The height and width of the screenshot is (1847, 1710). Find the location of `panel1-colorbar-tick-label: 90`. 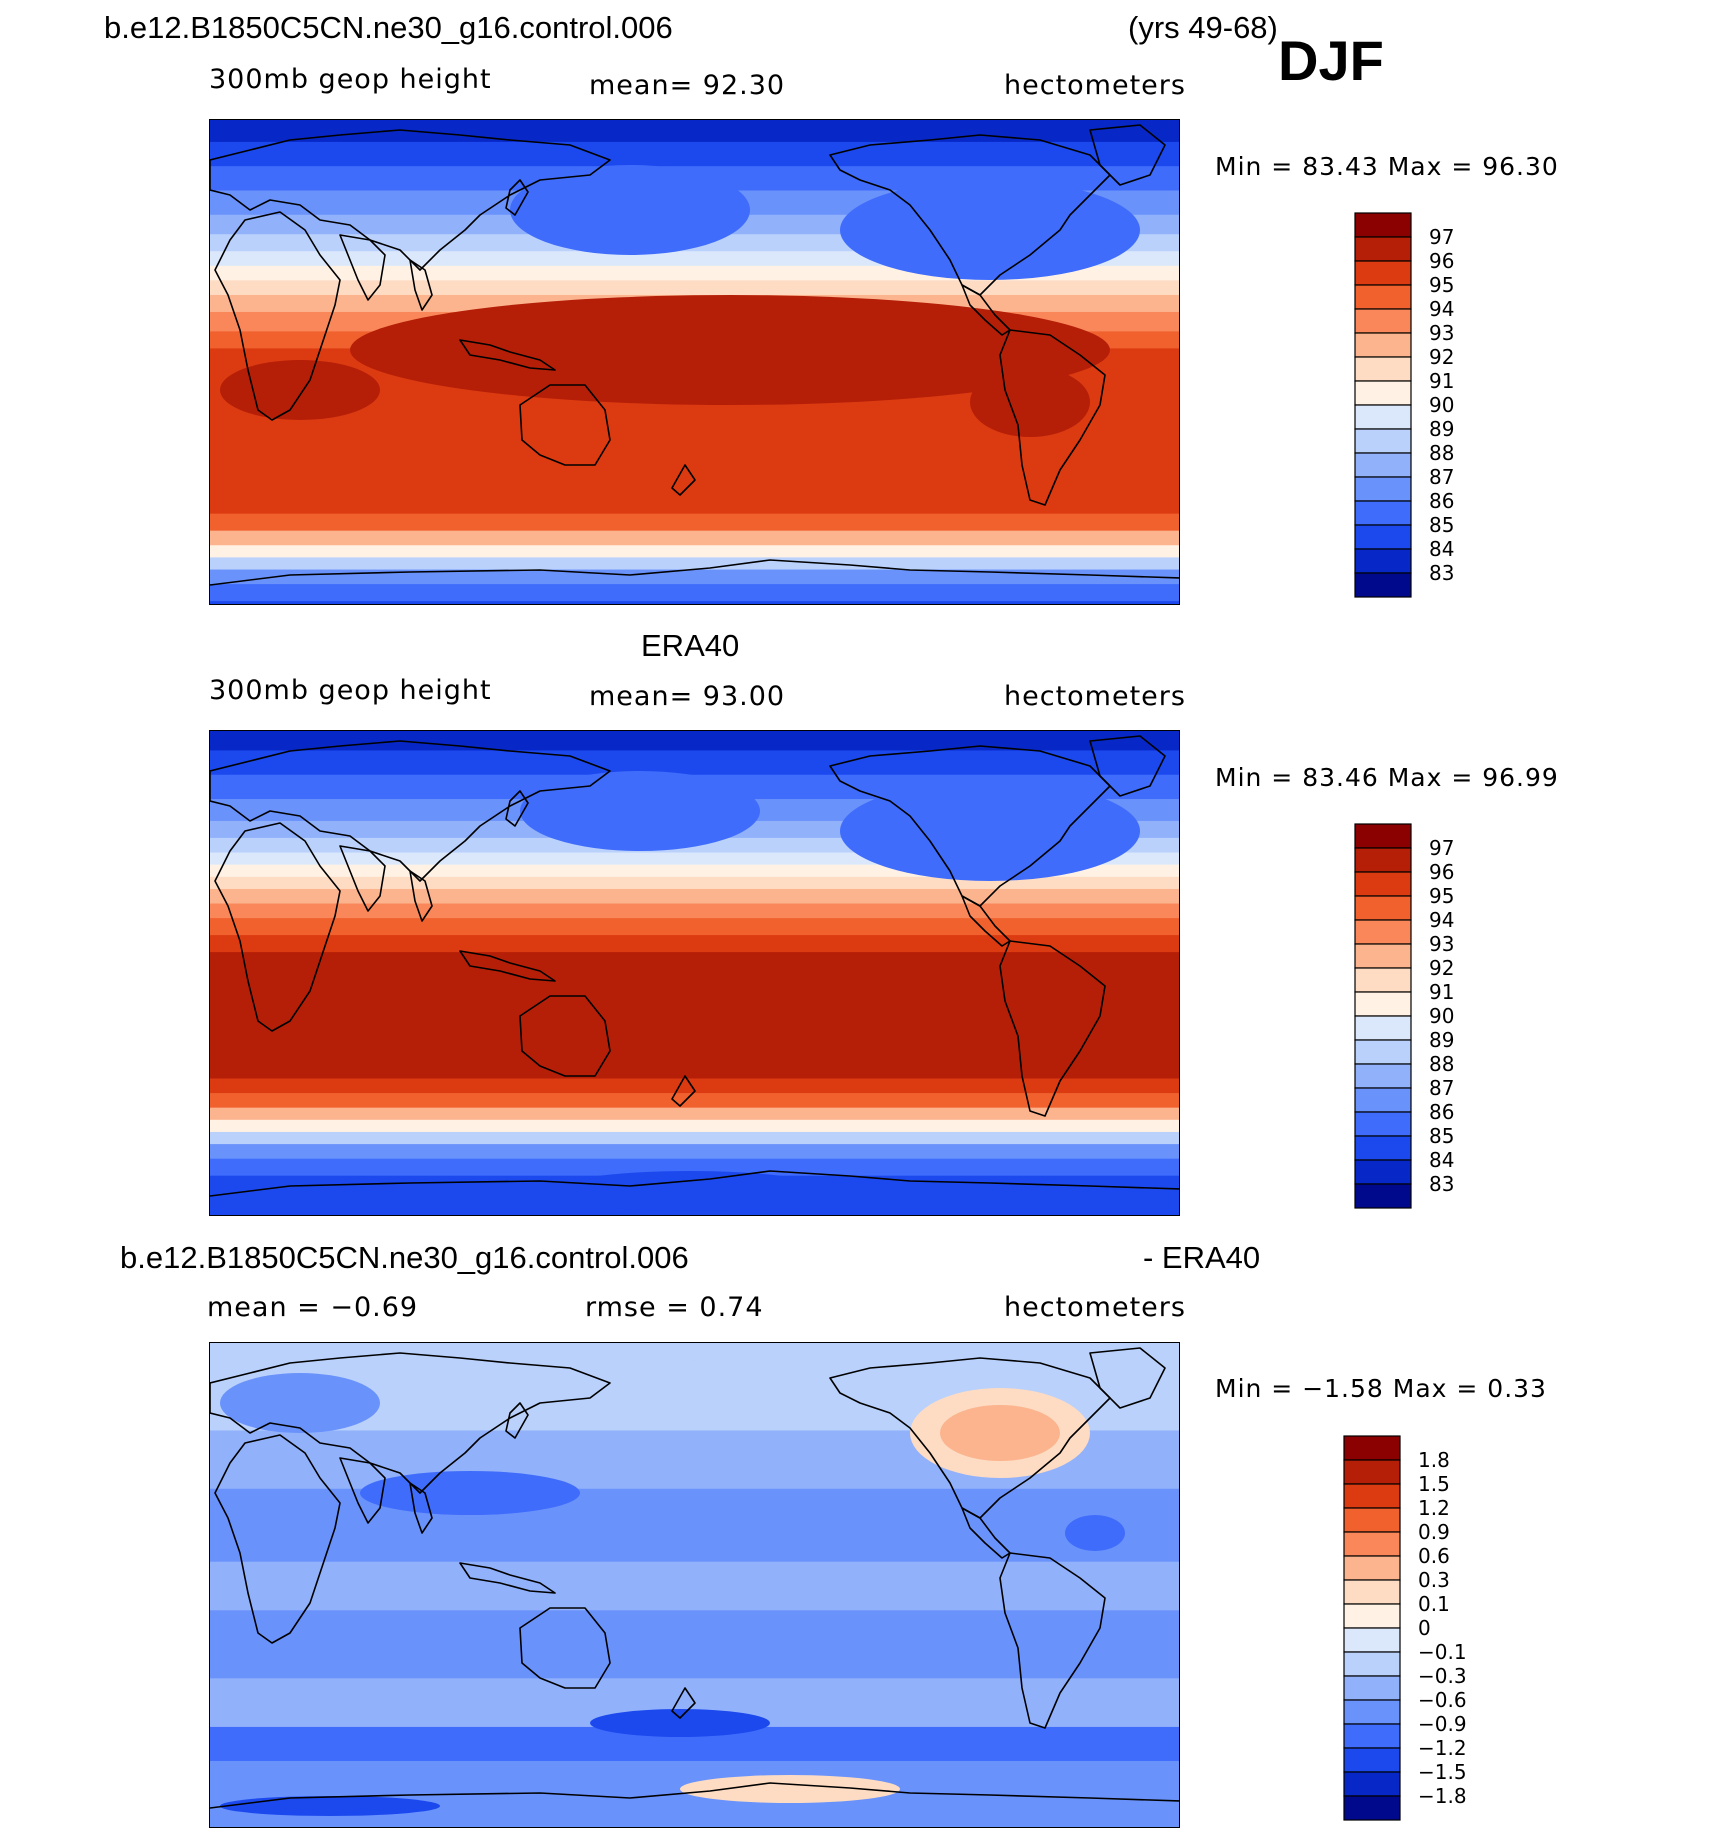

panel1-colorbar-tick-label: 90 is located at coordinates (1441, 405).